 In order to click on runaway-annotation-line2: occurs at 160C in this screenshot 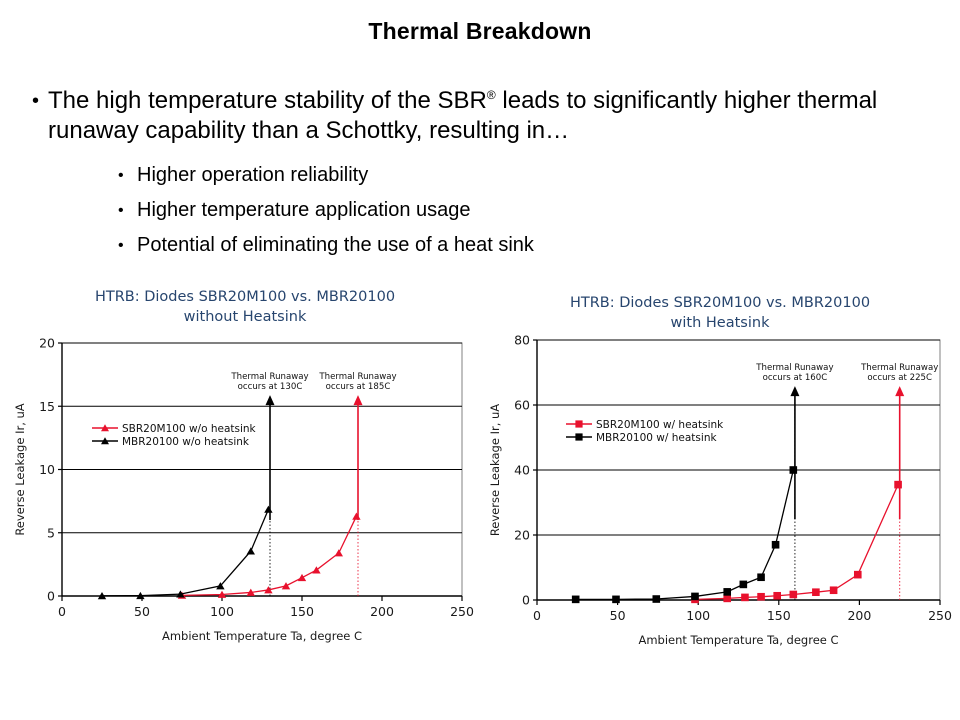, I will do `click(795, 378)`.